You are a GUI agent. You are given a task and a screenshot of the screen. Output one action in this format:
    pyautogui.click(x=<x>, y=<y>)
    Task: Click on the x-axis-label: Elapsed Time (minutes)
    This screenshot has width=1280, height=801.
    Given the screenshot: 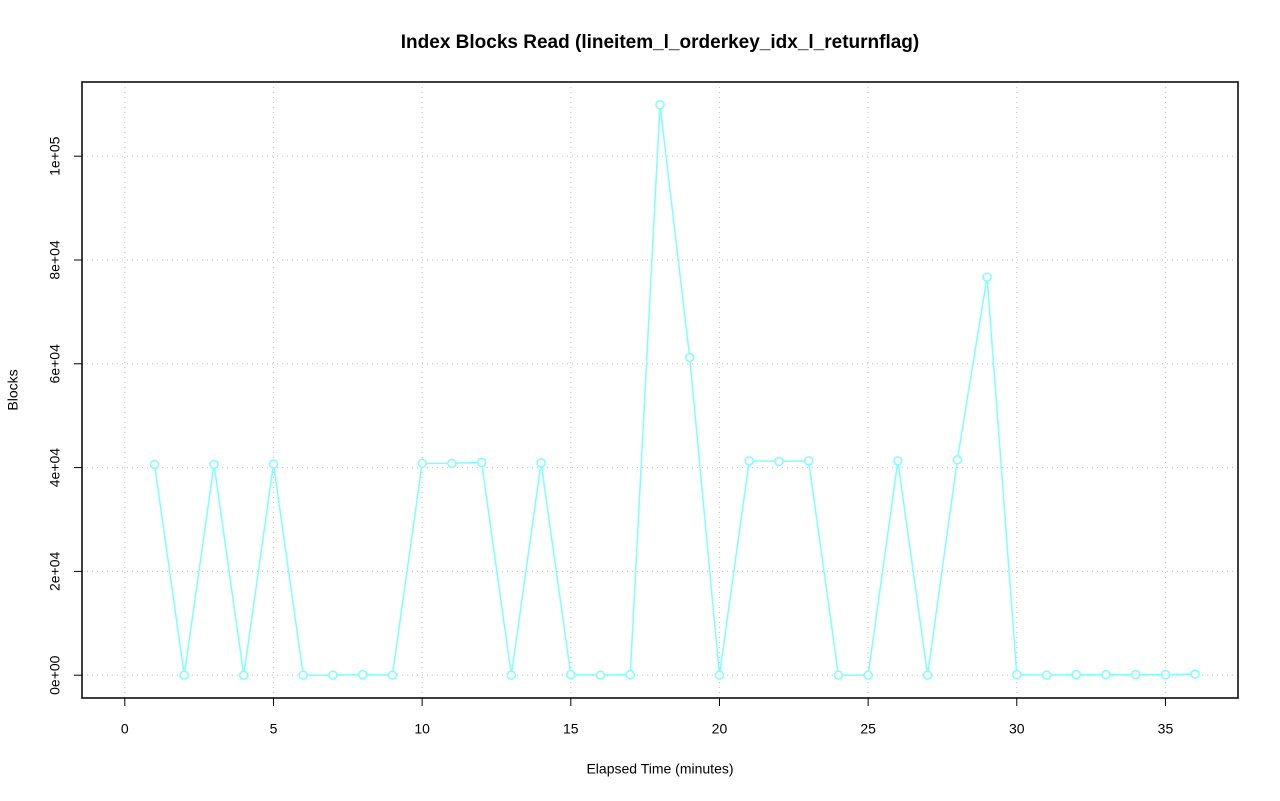 What is the action you would take?
    pyautogui.click(x=659, y=769)
    